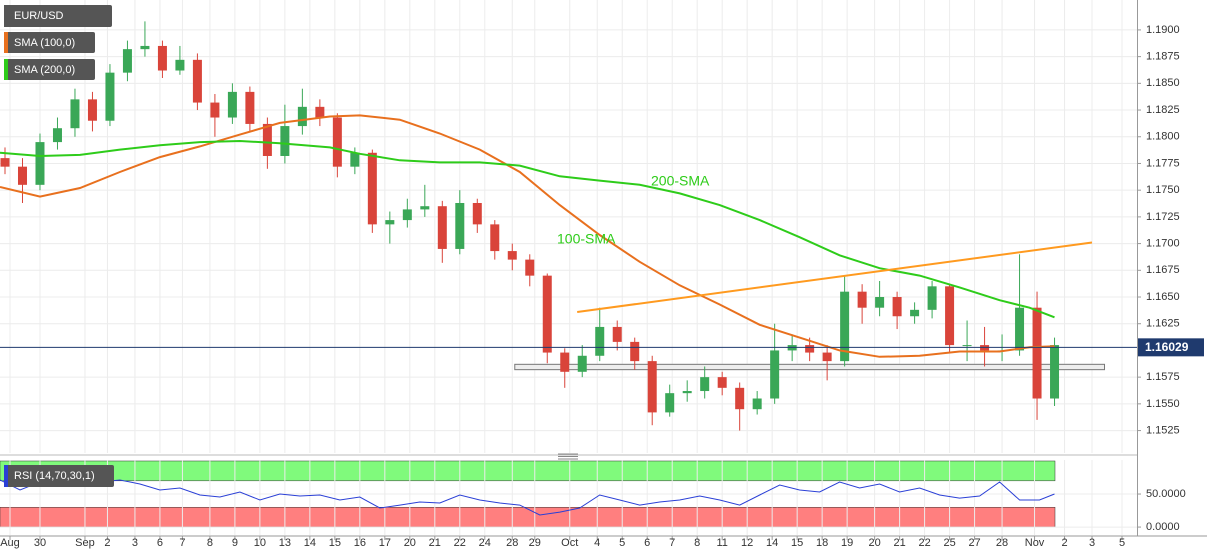 The height and width of the screenshot is (560, 1207). Describe the element at coordinates (1163, 297) in the screenshot. I see `y-tick-label: 1.1650` at that location.